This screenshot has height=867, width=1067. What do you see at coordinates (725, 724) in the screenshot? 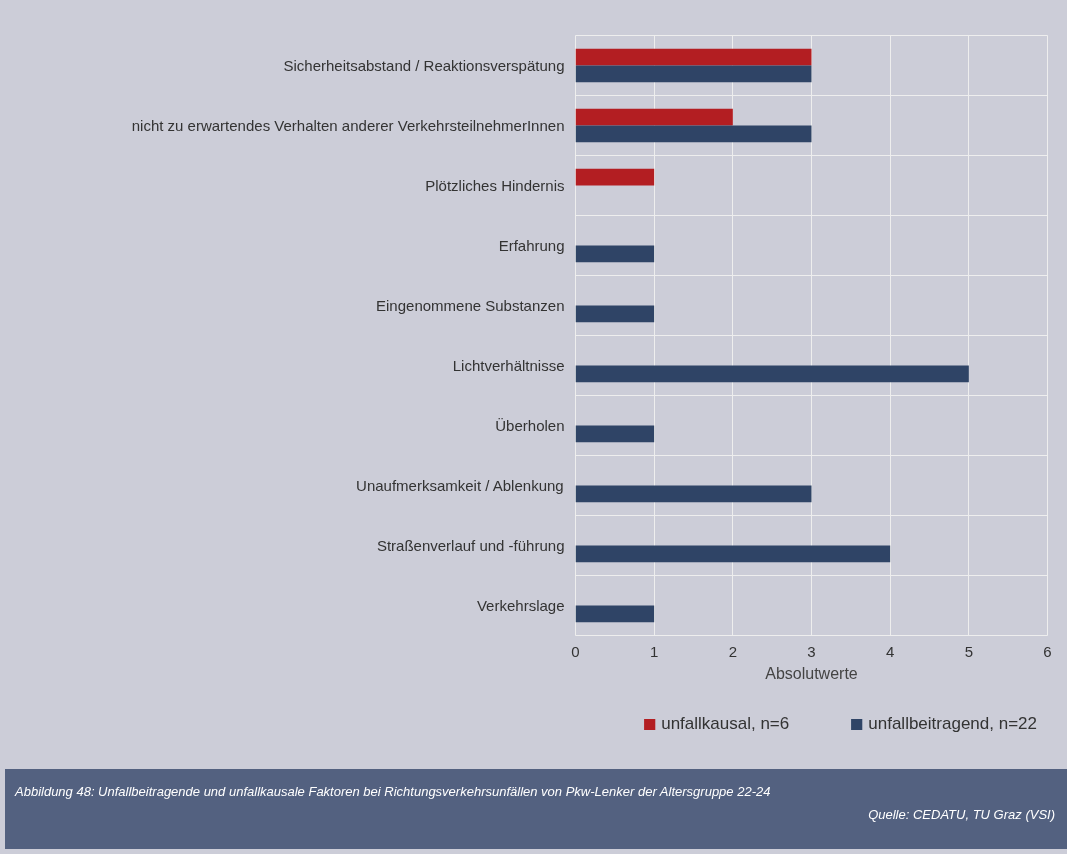
I see `legend-label: unfallkausal, n=6` at bounding box center [725, 724].